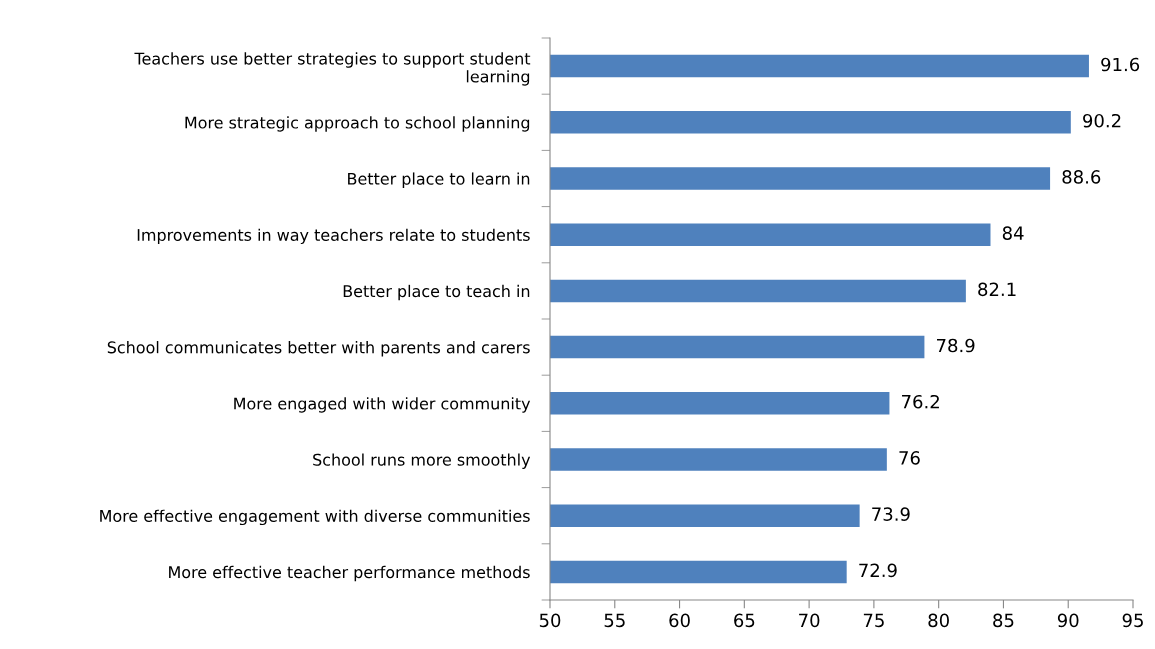 The width and height of the screenshot is (1155, 649). What do you see at coordinates (382, 405) in the screenshot?
I see `y-tick-label: More engaged with wider community` at bounding box center [382, 405].